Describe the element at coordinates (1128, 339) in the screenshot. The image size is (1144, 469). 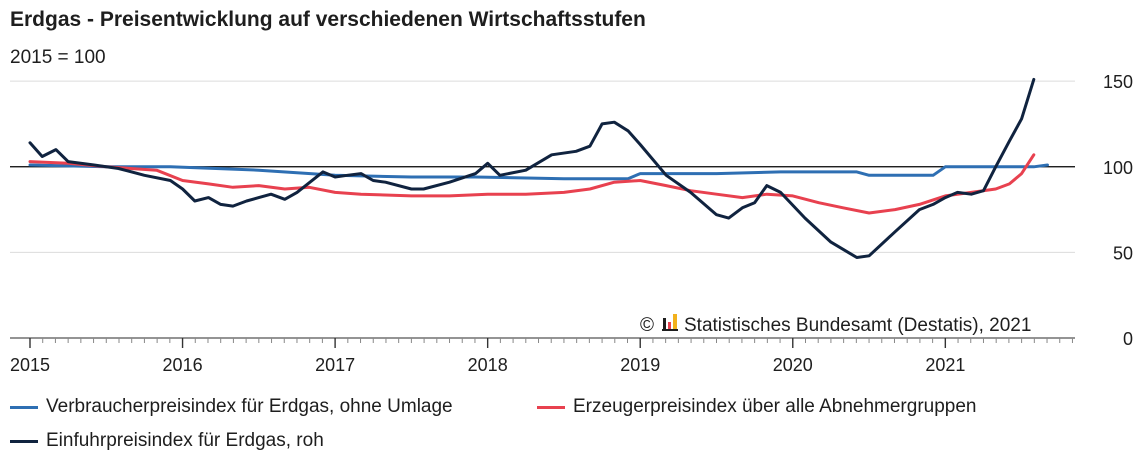
I see `y-tick-label: 0` at that location.